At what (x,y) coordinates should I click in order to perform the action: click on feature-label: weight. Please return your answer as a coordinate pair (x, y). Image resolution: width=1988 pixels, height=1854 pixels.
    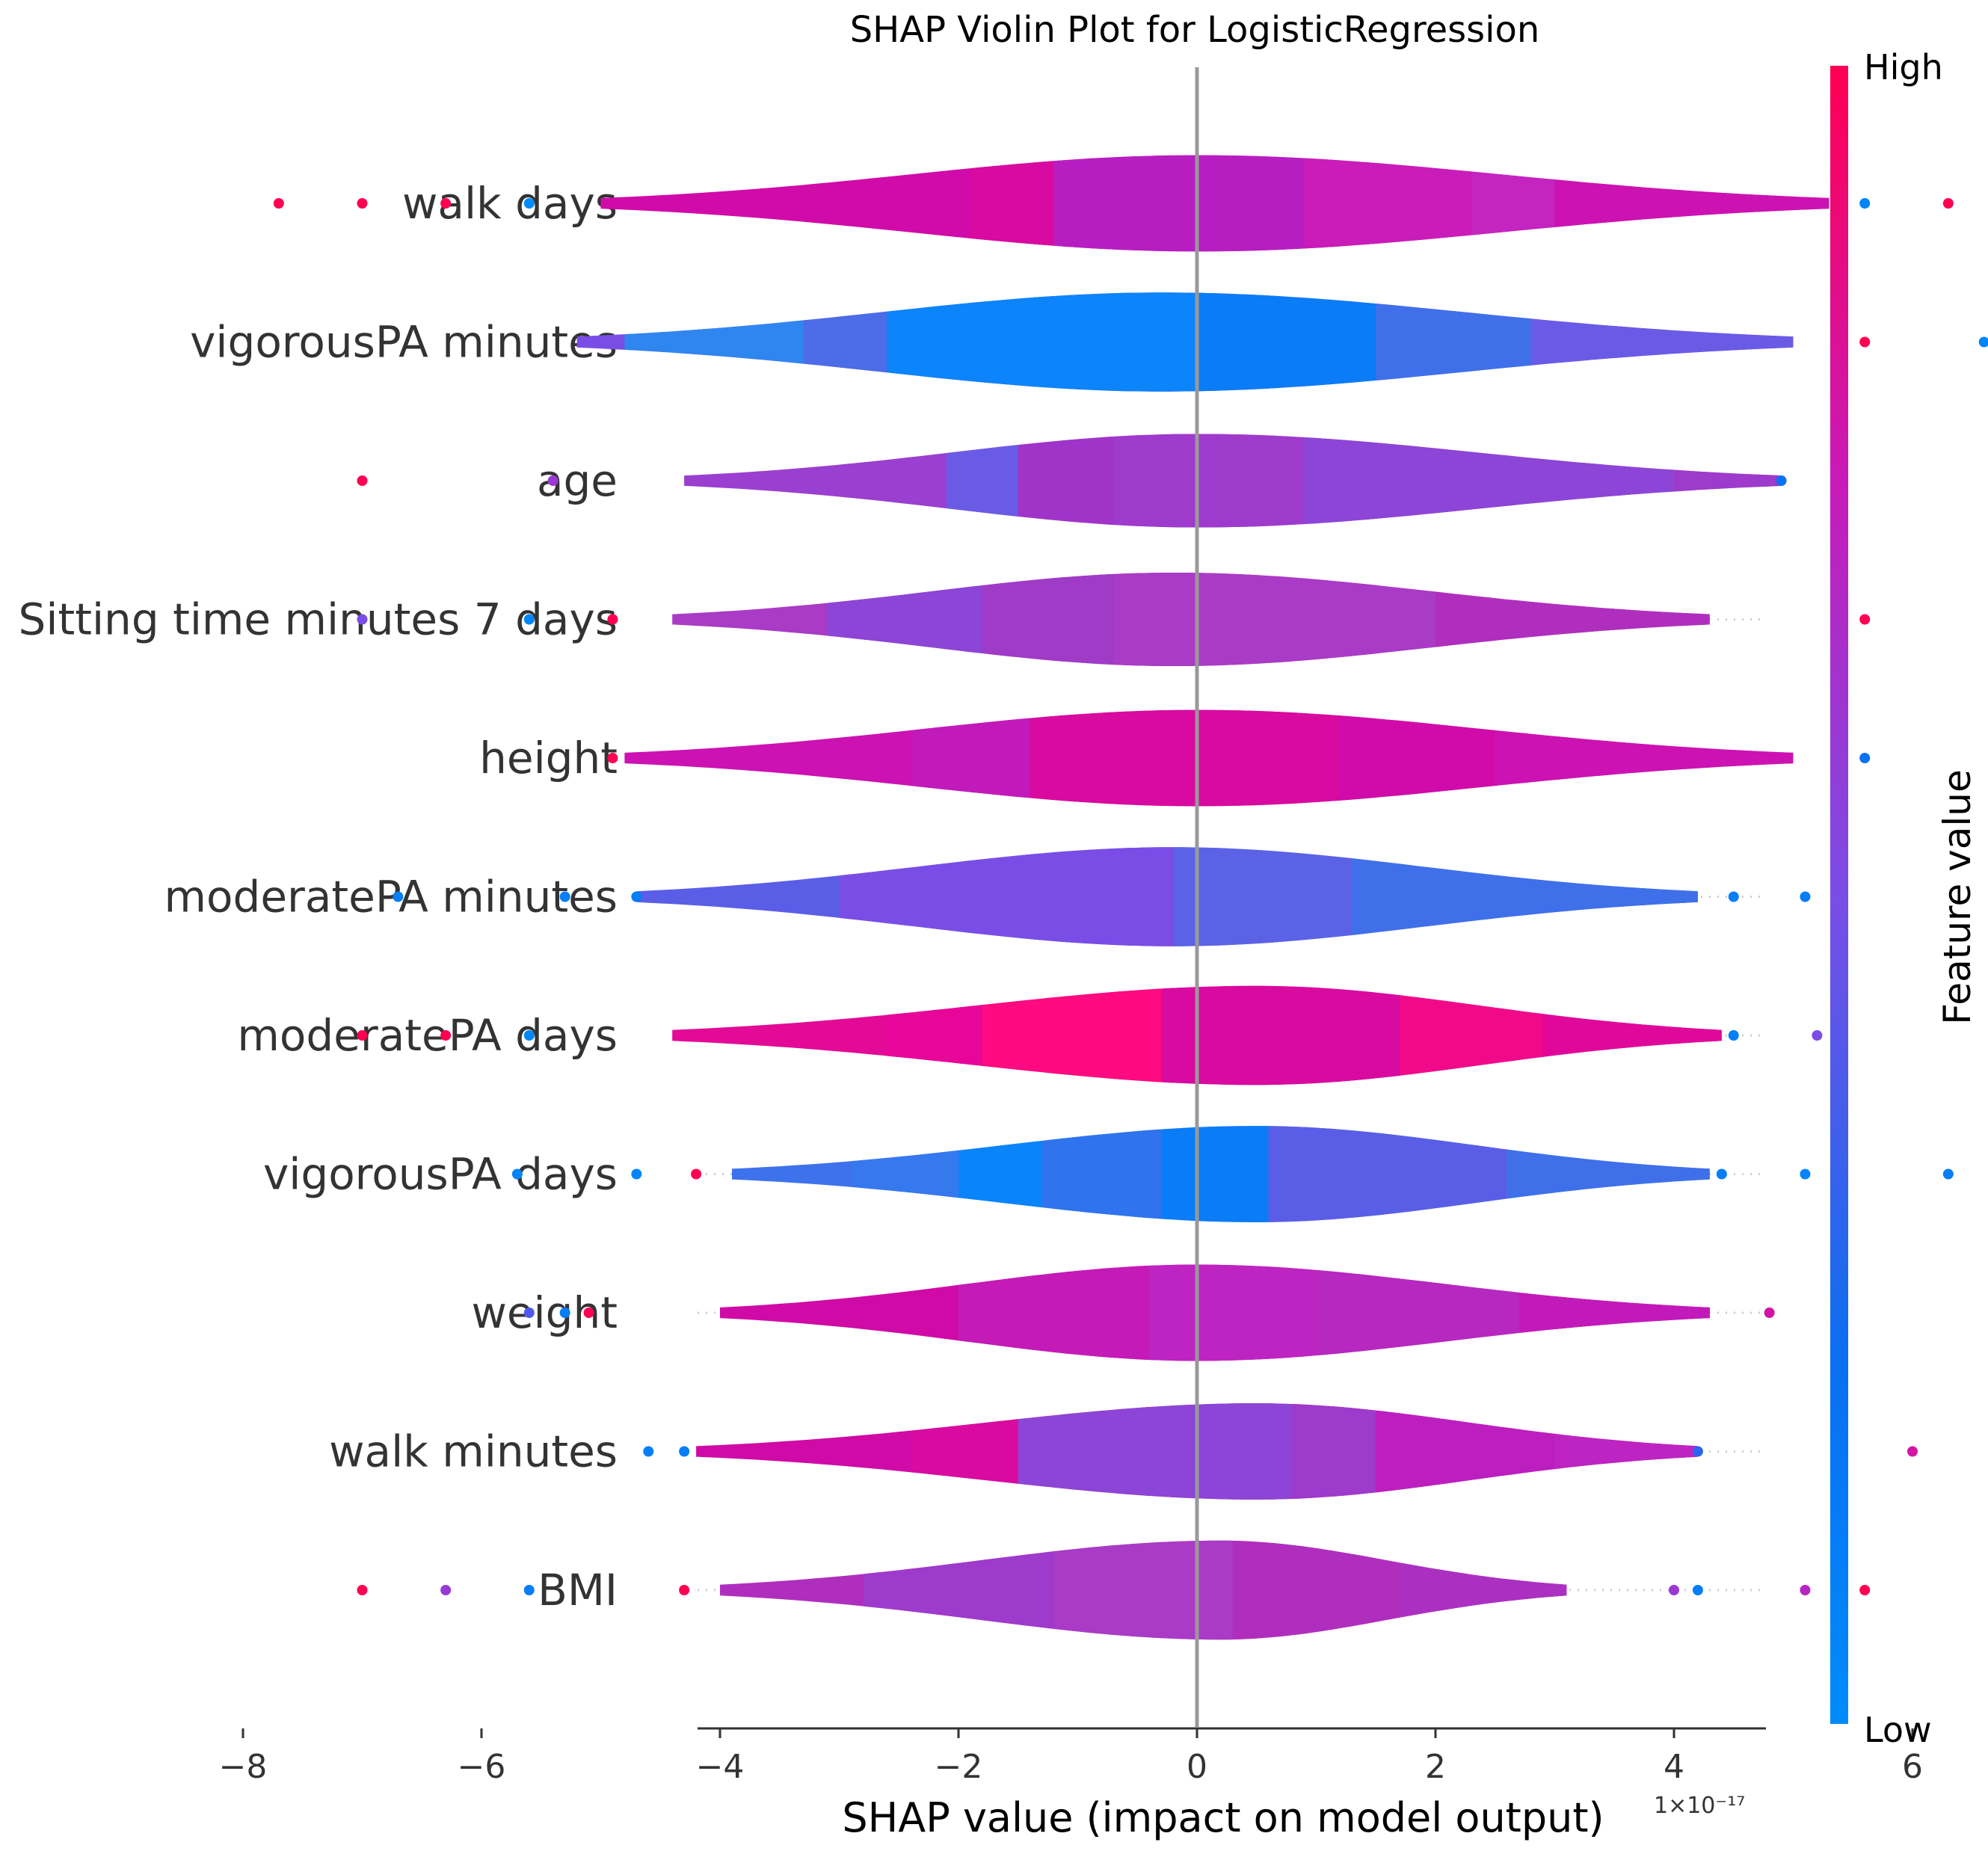
    Looking at the image, I should click on (545, 1312).